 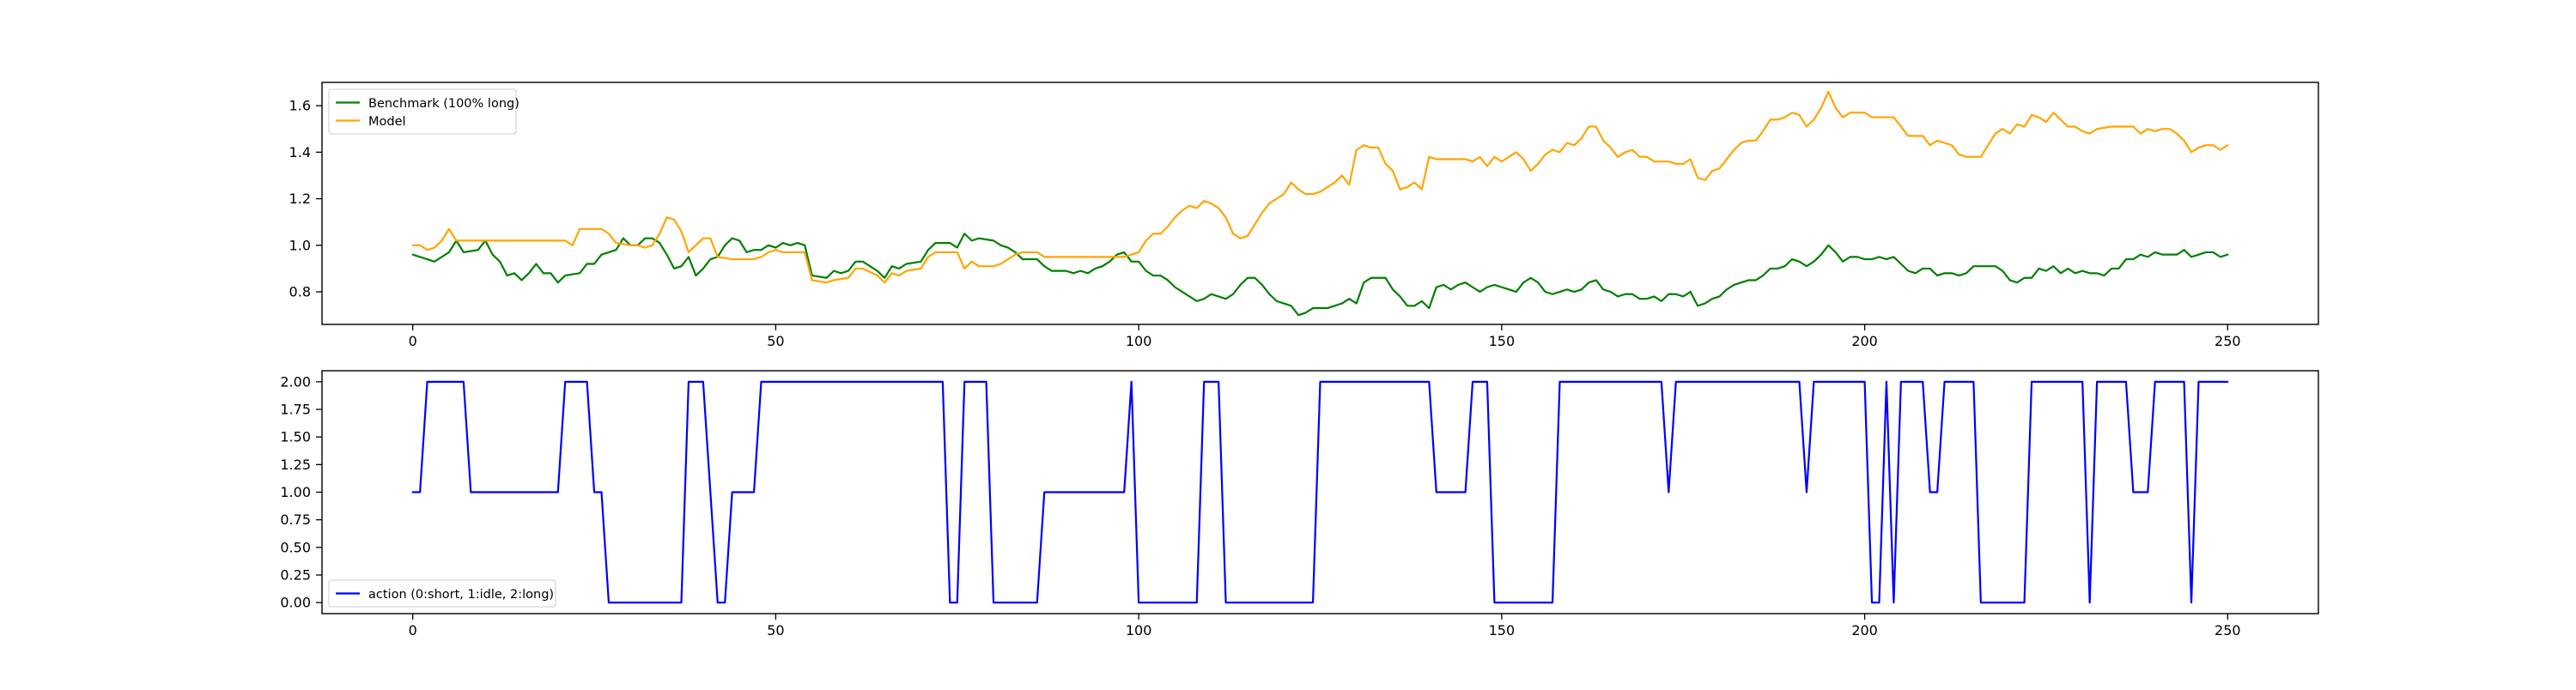 I want to click on y-tick-label: 1.75, so click(x=295, y=410).